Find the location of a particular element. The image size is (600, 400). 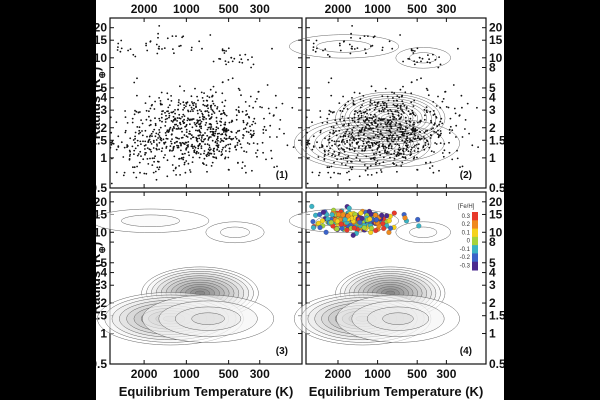

colorbar-tick-label: 0.2 is located at coordinates (466, 225).